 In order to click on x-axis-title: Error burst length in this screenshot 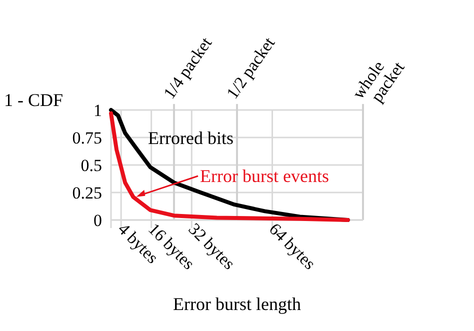, I will do `click(237, 304)`.